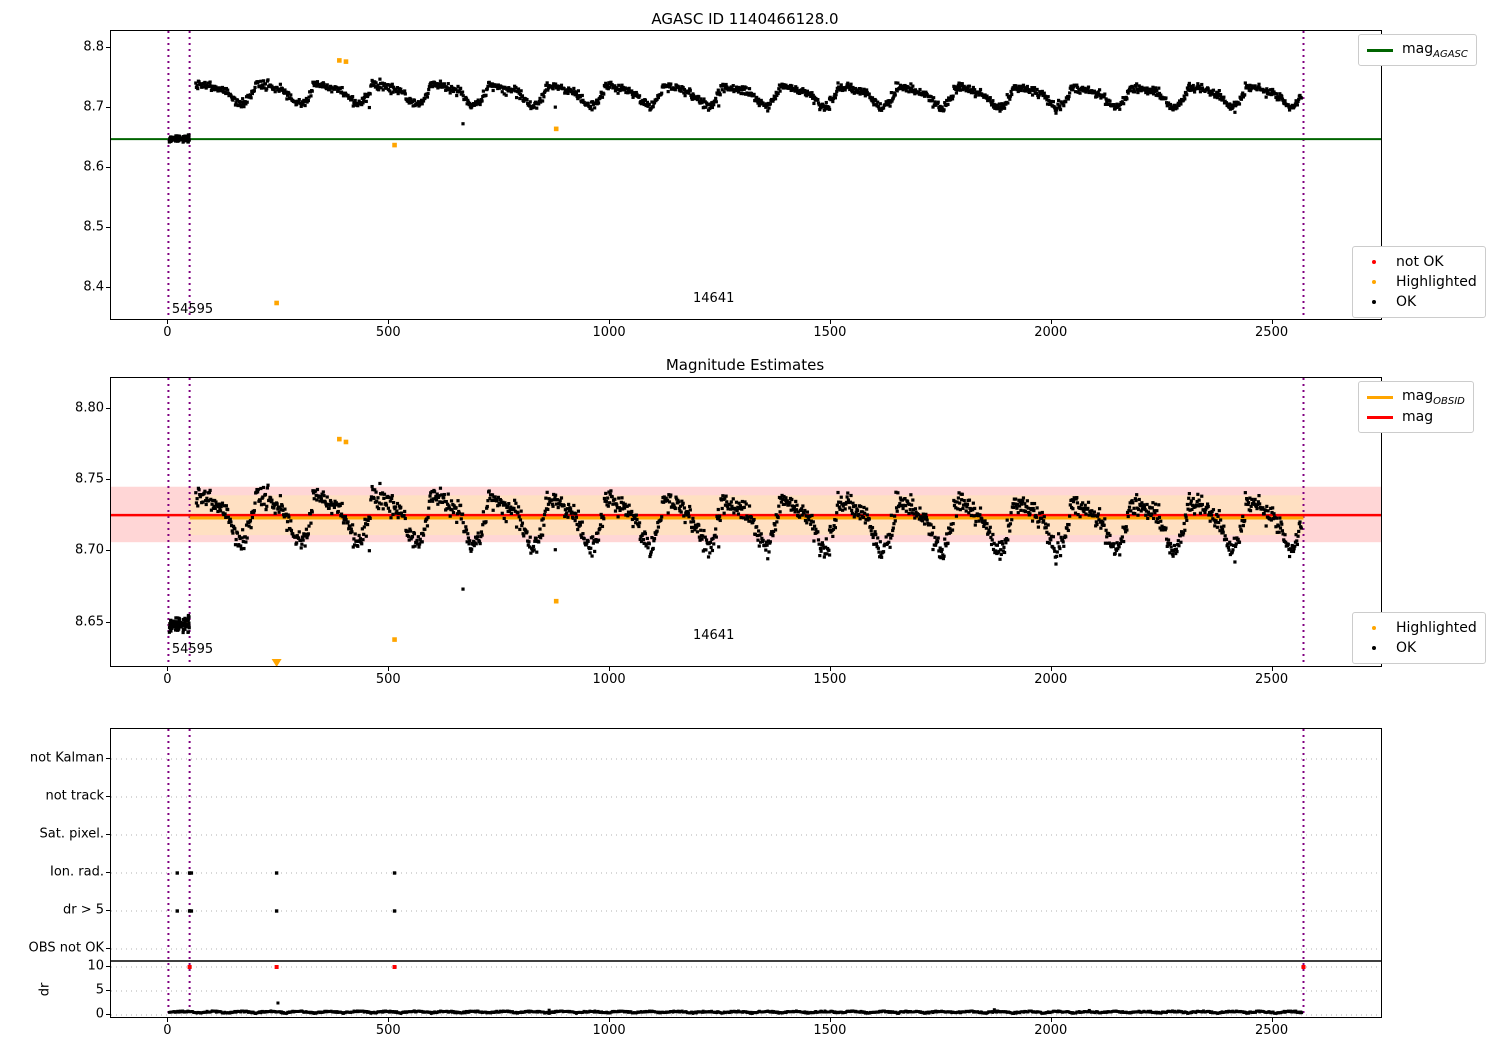  Describe the element at coordinates (45, 989) in the screenshot. I see `panel3-y-axis-label: dr` at that location.